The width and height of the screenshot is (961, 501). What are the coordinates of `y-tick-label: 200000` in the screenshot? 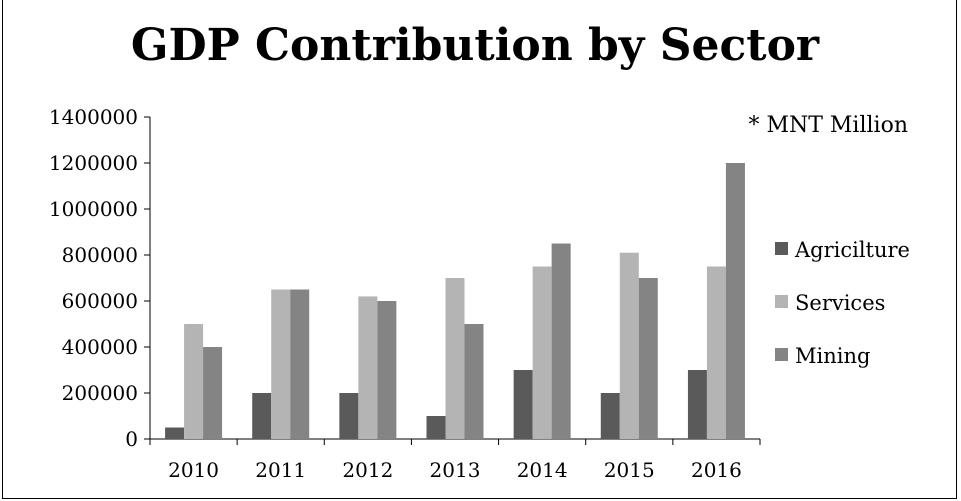 It's located at (100, 393).